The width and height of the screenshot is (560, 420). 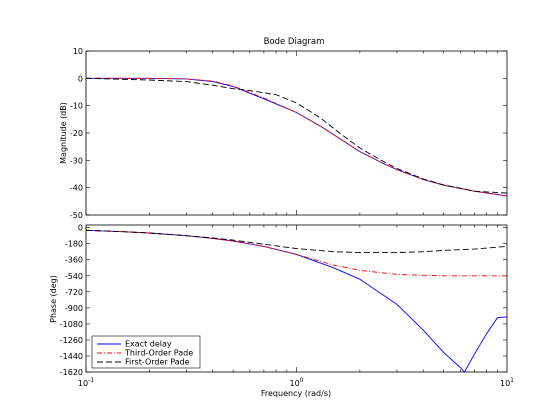 I want to click on phase-ytick-label: -180, so click(x=74, y=244).